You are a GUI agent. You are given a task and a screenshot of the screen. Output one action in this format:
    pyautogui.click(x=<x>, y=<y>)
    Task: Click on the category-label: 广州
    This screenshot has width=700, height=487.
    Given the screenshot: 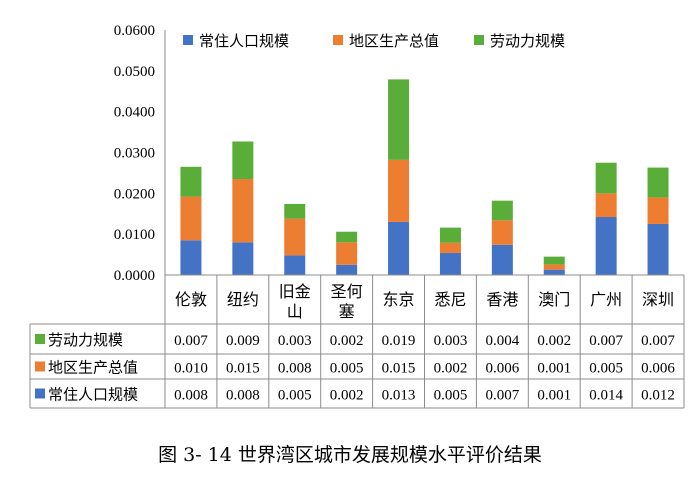 What is the action you would take?
    pyautogui.click(x=606, y=299)
    